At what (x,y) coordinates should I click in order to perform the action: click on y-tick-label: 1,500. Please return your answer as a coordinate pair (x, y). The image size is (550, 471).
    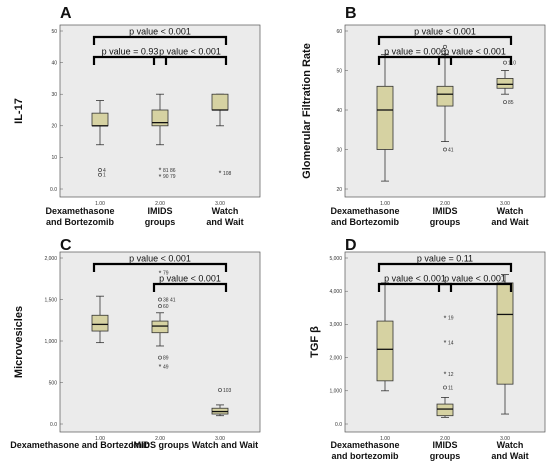
    Looking at the image, I should click on (50, 300).